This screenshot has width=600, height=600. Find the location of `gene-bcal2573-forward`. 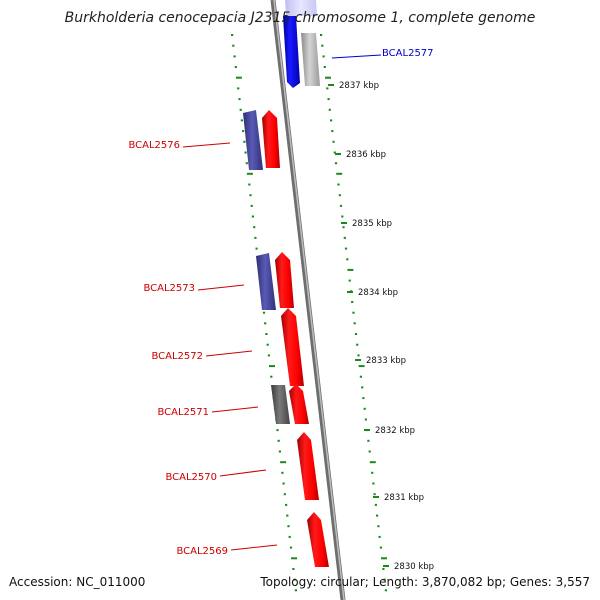

gene-bcal2573-forward is located at coordinates (284, 280).